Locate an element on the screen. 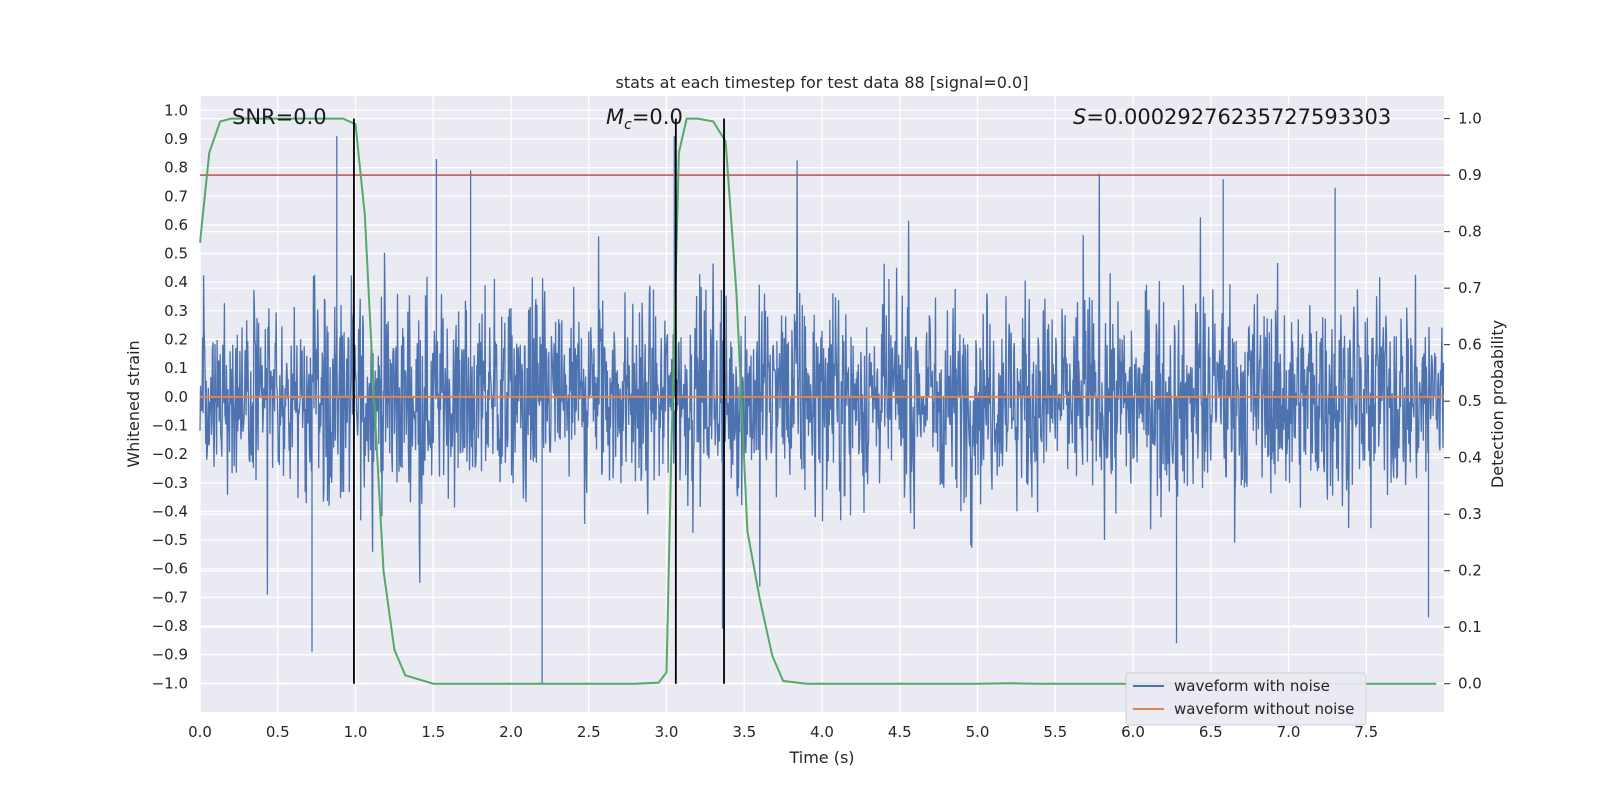 The image size is (1600, 800). y2-tick-label: 0.9 is located at coordinates (1470, 175).